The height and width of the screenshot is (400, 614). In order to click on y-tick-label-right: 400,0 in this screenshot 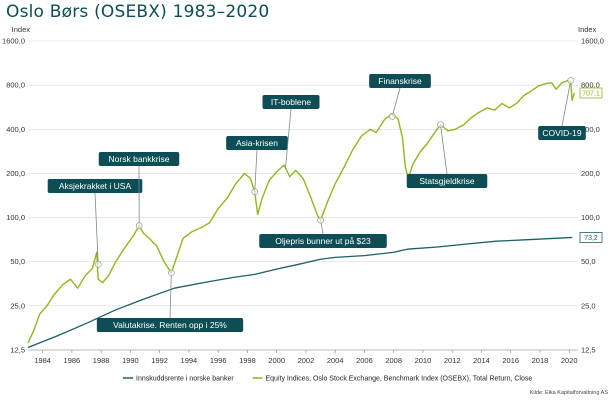, I will do `click(590, 129)`.